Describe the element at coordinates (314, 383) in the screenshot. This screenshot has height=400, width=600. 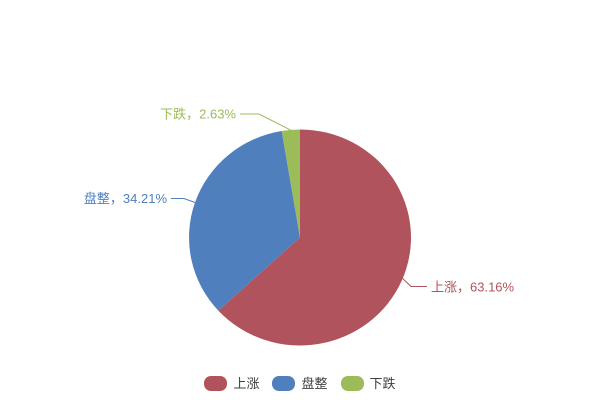
I see `legend-label-panzheng: 盘整` at that location.